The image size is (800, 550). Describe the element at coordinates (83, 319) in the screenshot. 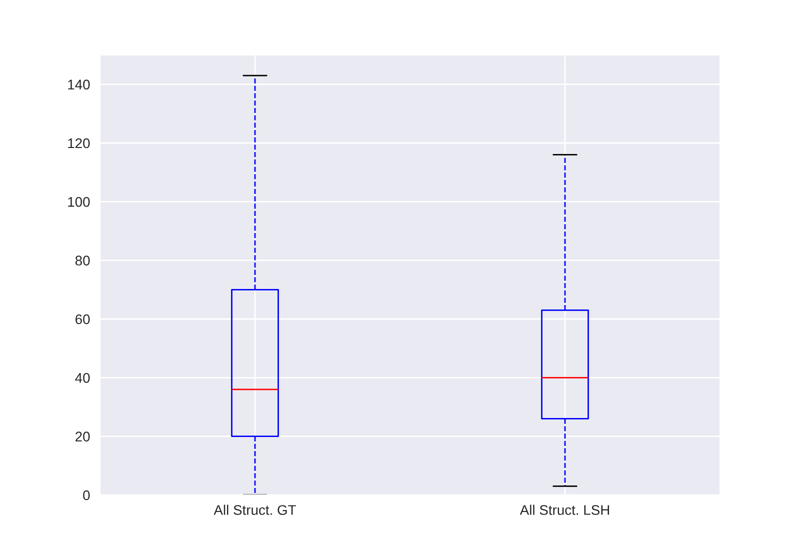

I see `y-tick-label: 60` at that location.